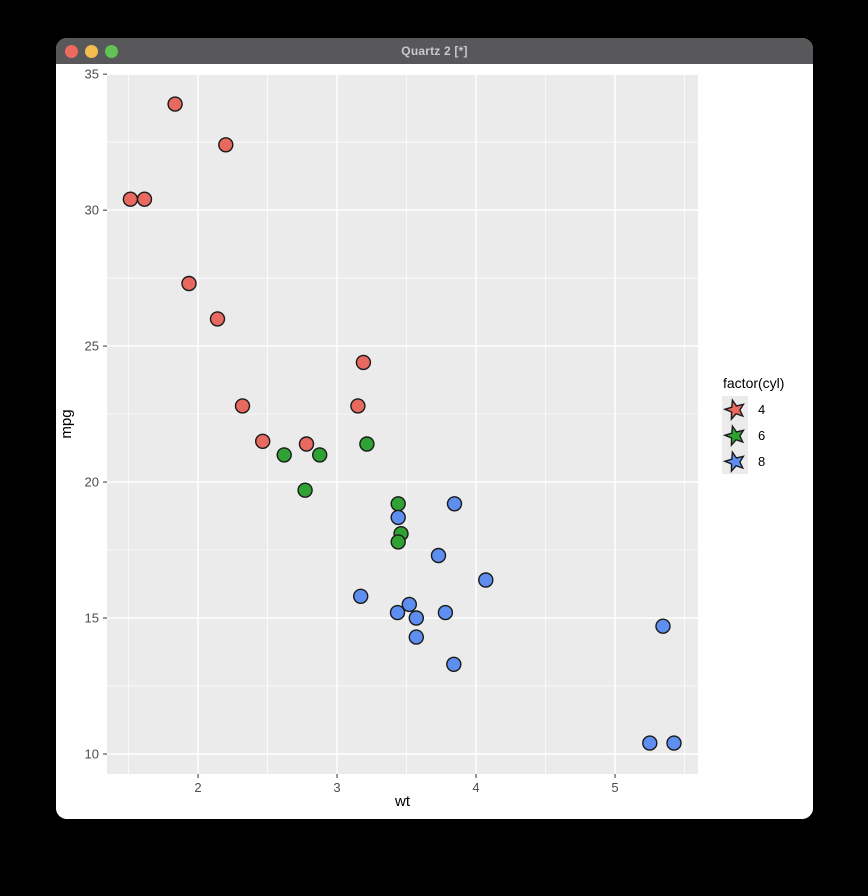 This screenshot has width=868, height=896. I want to click on y-tick-label: 20, so click(92, 482).